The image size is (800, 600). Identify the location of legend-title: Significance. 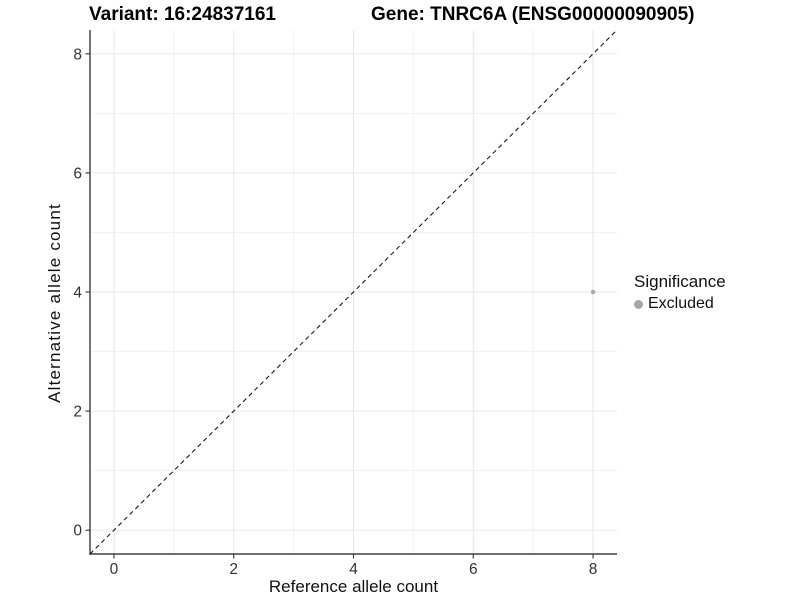
(680, 281).